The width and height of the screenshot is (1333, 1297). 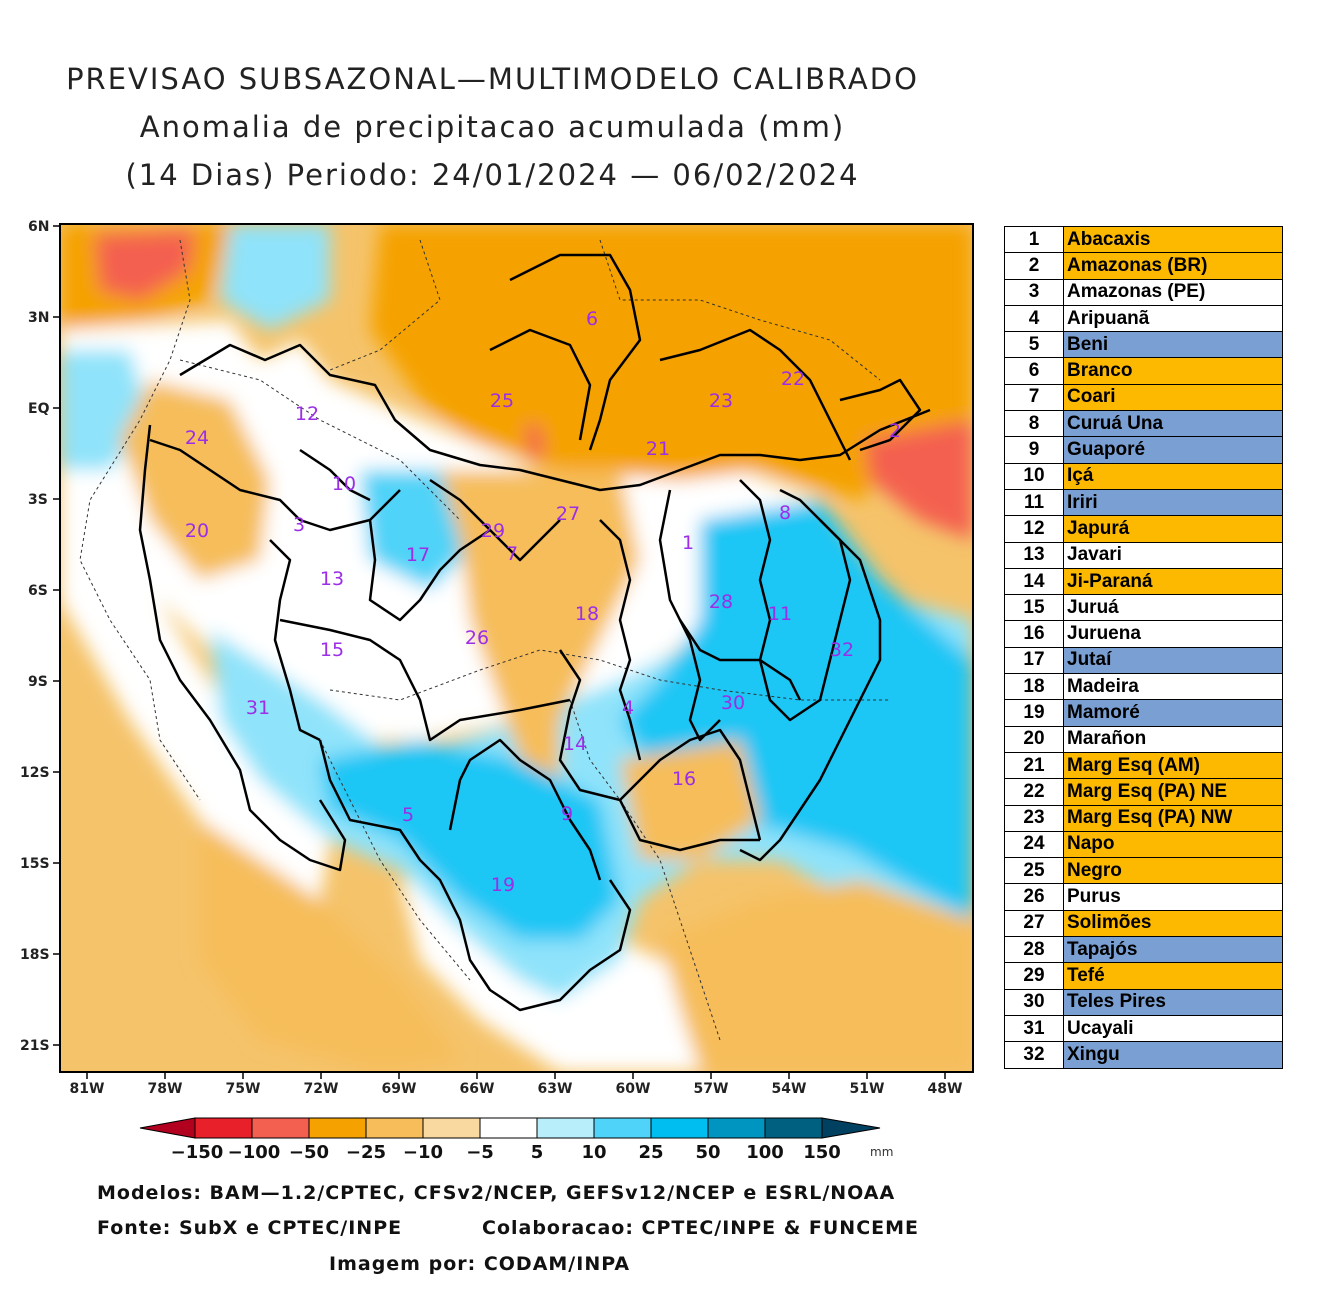 I want to click on basin-label-4: 4, so click(x=628, y=708).